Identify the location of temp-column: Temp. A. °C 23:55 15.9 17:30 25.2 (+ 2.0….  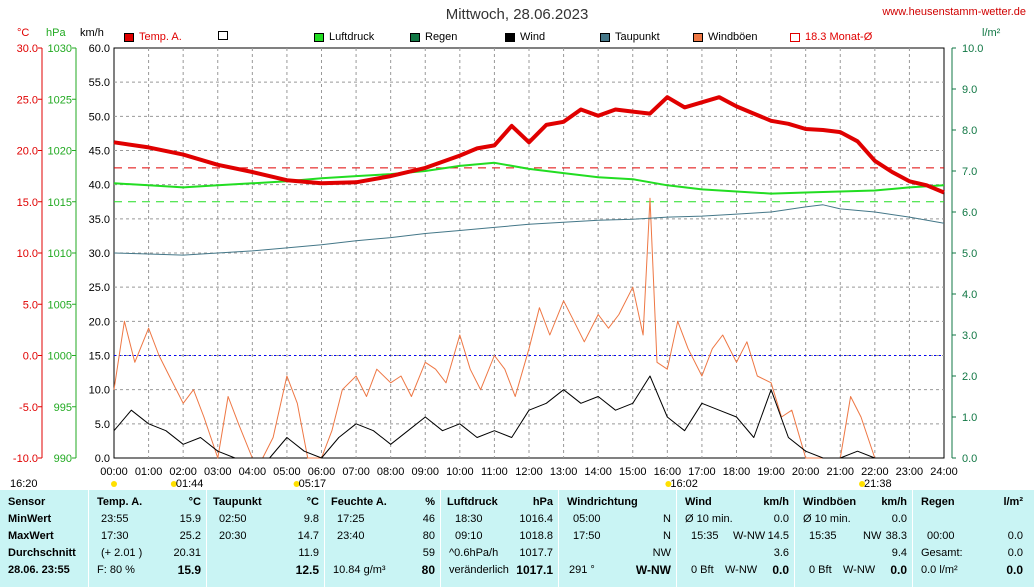
(147, 538).